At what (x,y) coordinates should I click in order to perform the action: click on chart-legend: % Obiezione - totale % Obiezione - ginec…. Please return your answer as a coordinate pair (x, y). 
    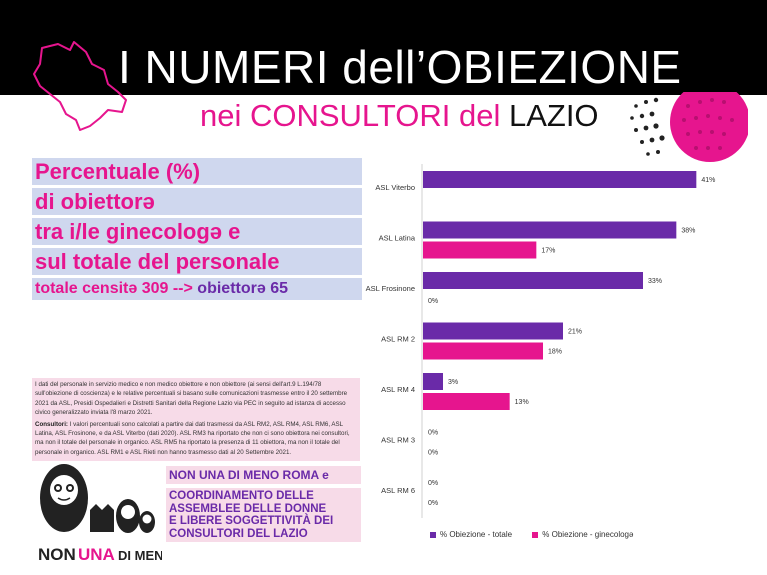
    Looking at the image, I should click on (540, 534).